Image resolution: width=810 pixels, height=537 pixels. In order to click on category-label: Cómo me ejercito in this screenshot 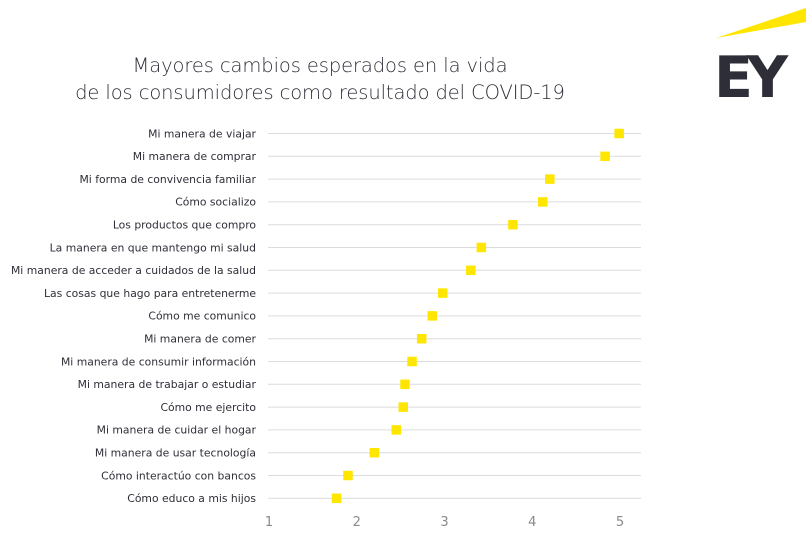, I will do `click(208, 407)`.